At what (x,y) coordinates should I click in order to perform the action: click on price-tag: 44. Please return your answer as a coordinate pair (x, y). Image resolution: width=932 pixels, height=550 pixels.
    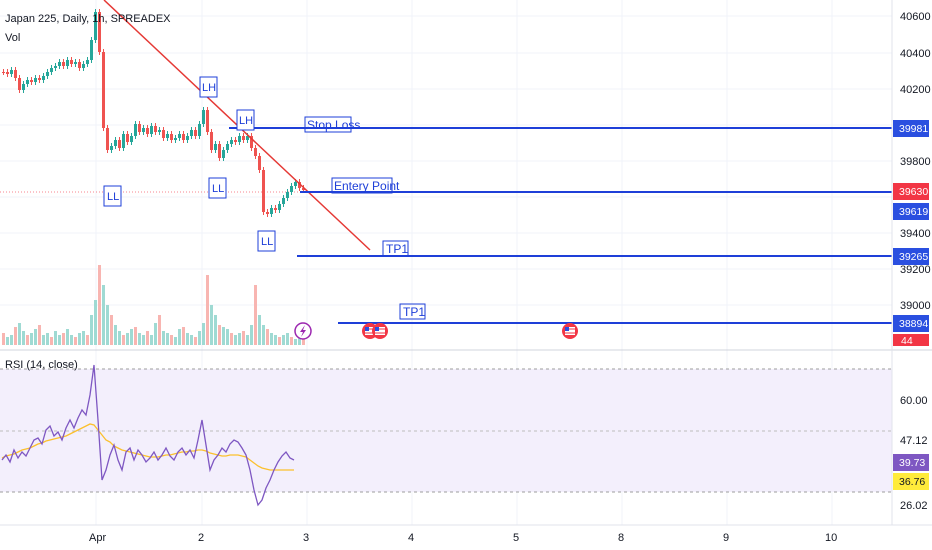
    Looking at the image, I should click on (911, 340).